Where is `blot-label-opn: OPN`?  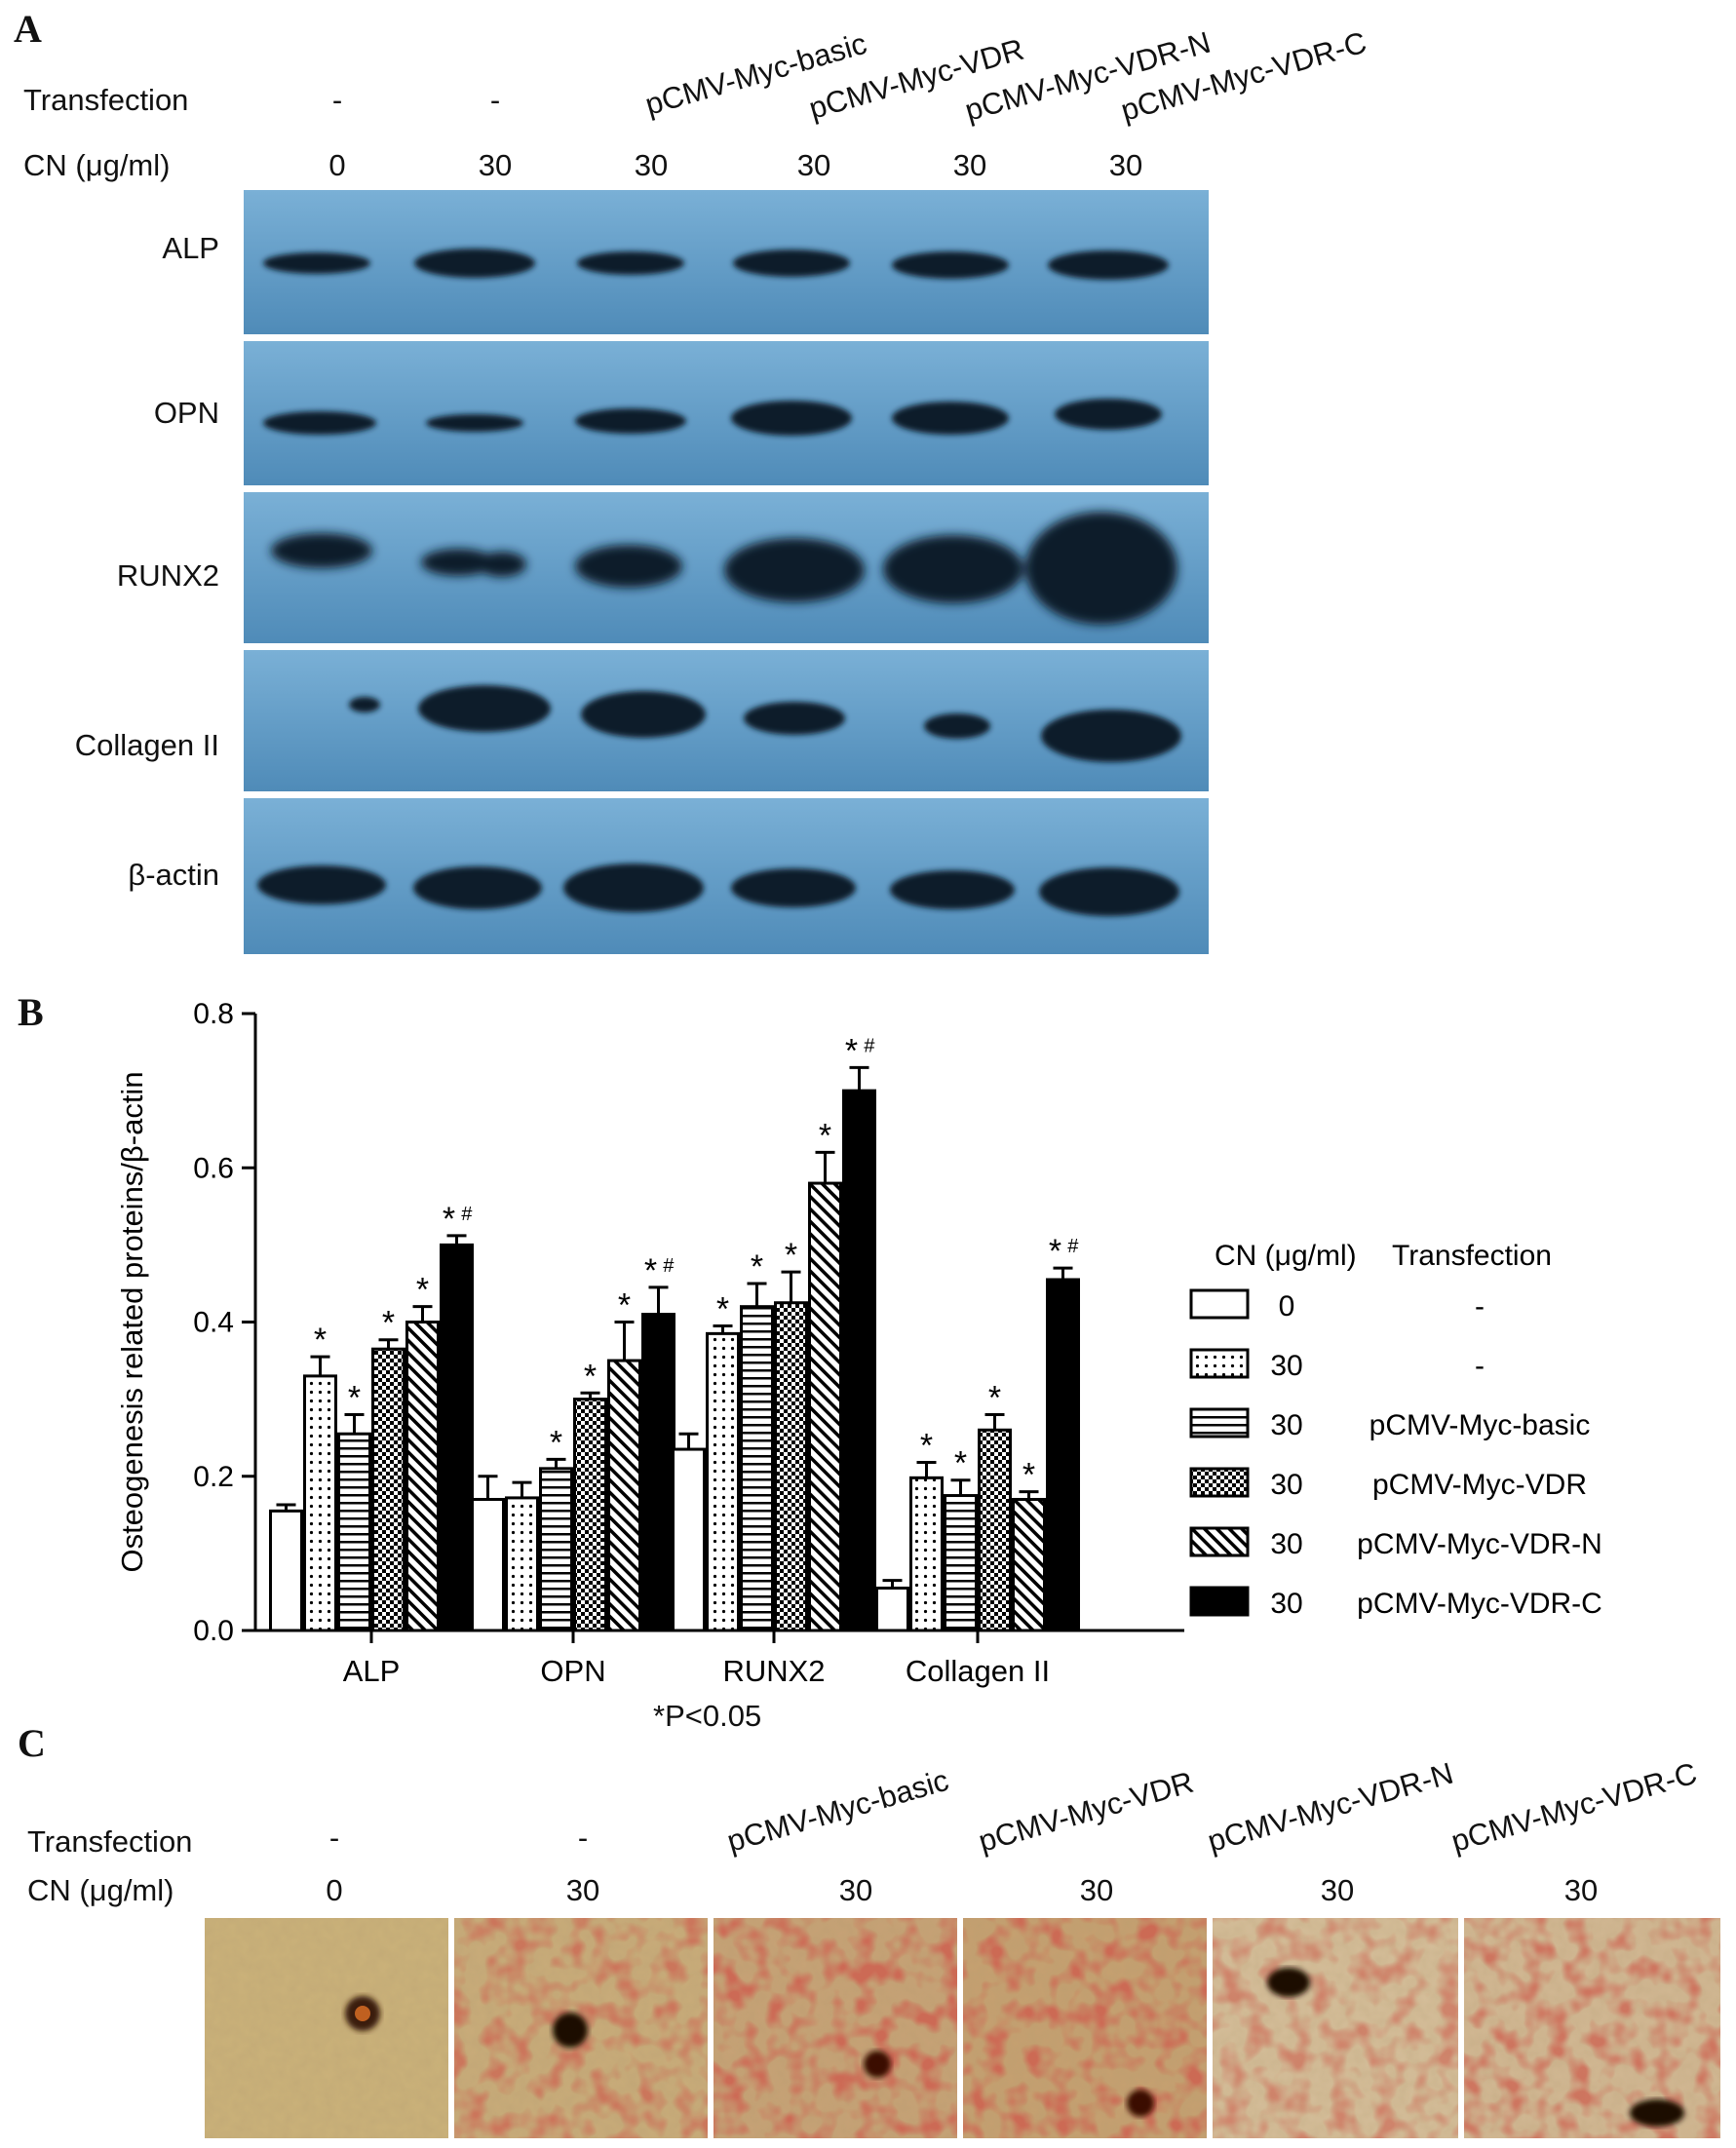
blot-label-opn: OPN is located at coordinates (186, 413).